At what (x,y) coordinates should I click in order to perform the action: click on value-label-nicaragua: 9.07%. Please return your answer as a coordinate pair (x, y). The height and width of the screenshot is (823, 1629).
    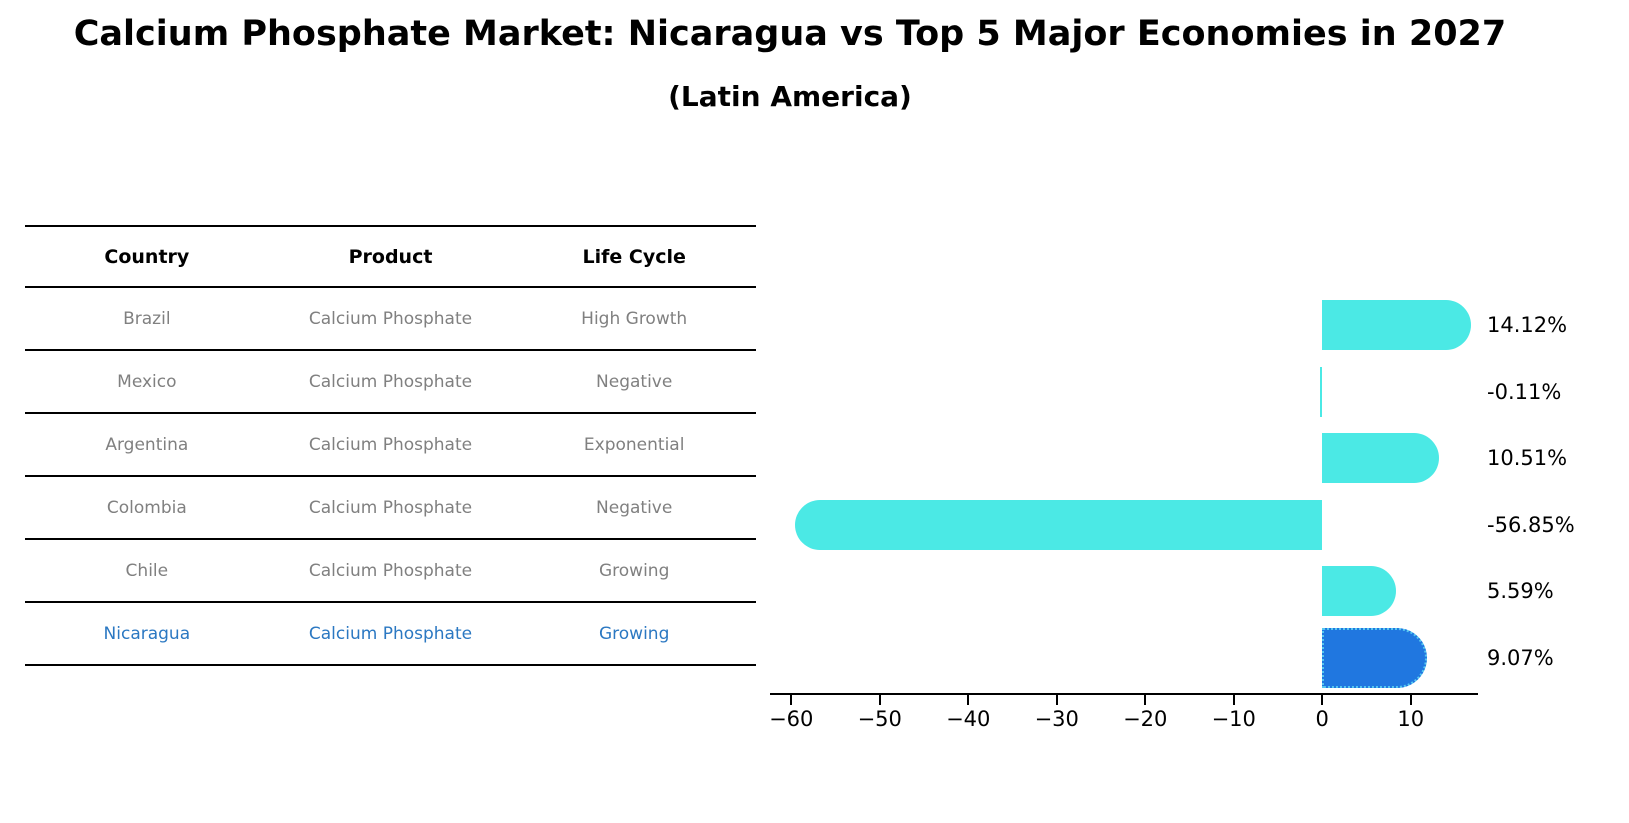
    Looking at the image, I should click on (1520, 657).